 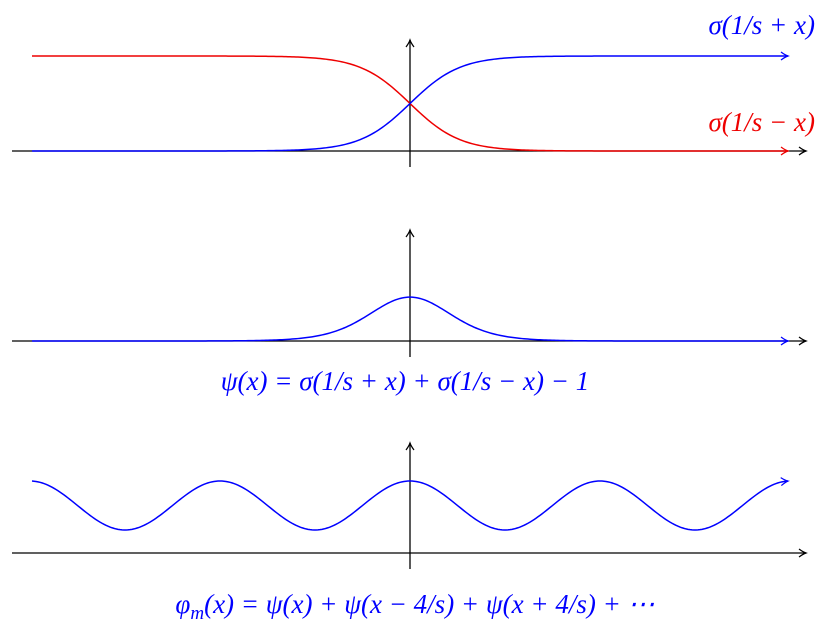 What do you see at coordinates (410, 504) in the screenshot?
I see `curve-phi` at bounding box center [410, 504].